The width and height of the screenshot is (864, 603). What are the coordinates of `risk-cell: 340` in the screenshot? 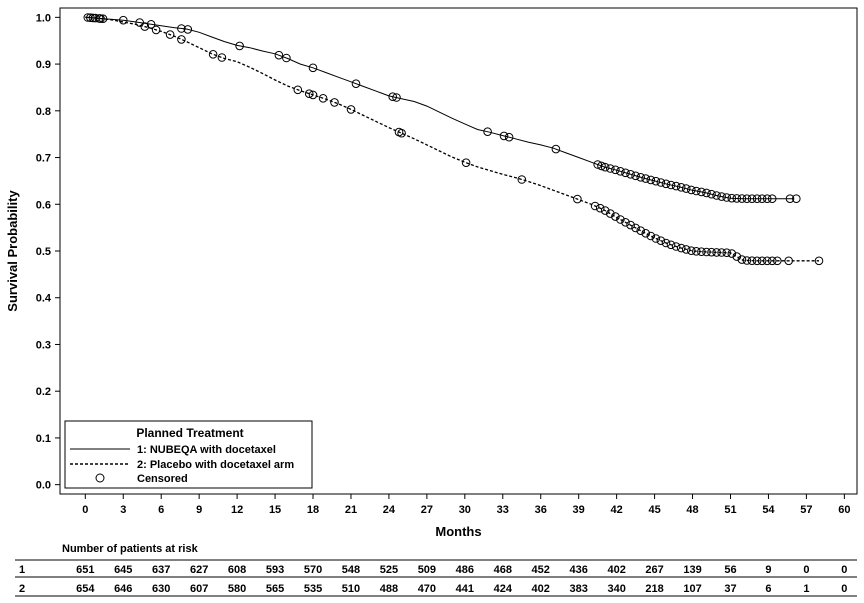 It's located at (616, 589).